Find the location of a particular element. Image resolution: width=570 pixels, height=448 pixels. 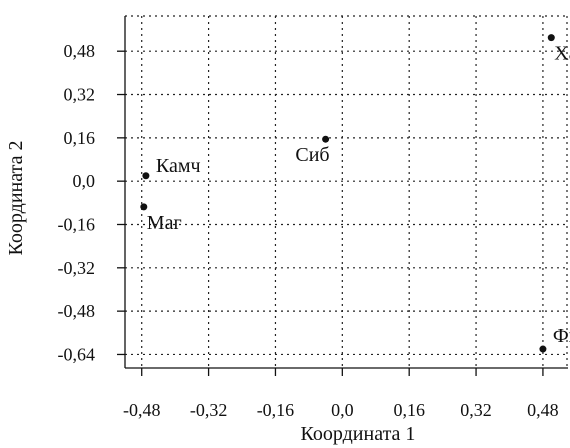

data-point-label: Хаб is located at coordinates (562, 54).